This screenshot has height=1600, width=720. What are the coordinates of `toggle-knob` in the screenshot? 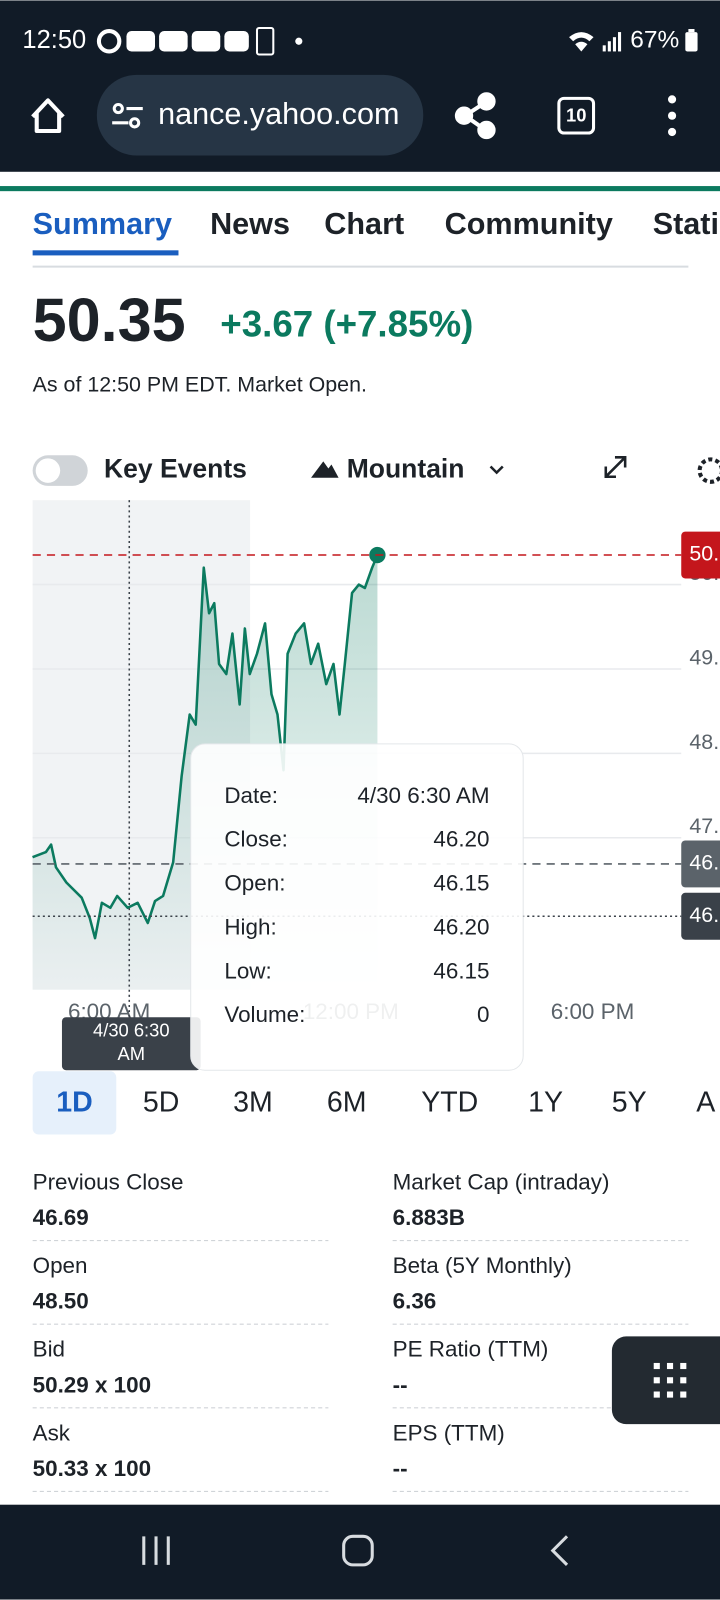 It's located at (48, 470).